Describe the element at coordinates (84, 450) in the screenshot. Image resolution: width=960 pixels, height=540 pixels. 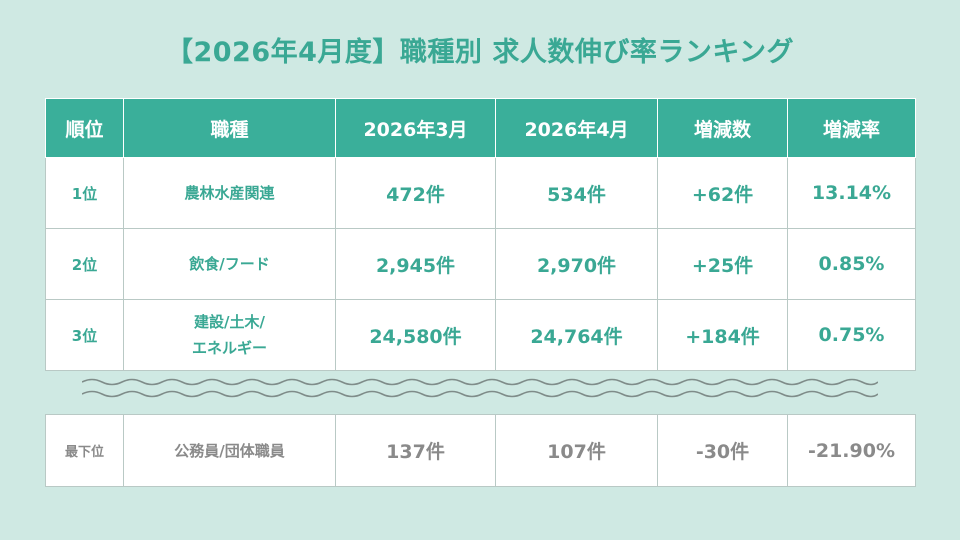
I see `rank-cell: 最下位` at that location.